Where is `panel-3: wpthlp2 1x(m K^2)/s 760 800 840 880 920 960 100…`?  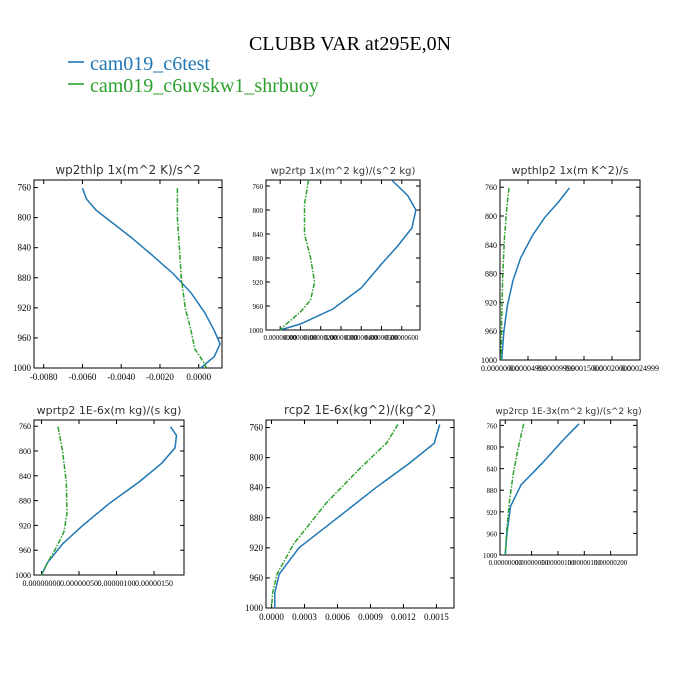 panel-3: wpthlp2 1x(m K^2)/s 760 800 840 880 920 960 100… is located at coordinates (570, 268).